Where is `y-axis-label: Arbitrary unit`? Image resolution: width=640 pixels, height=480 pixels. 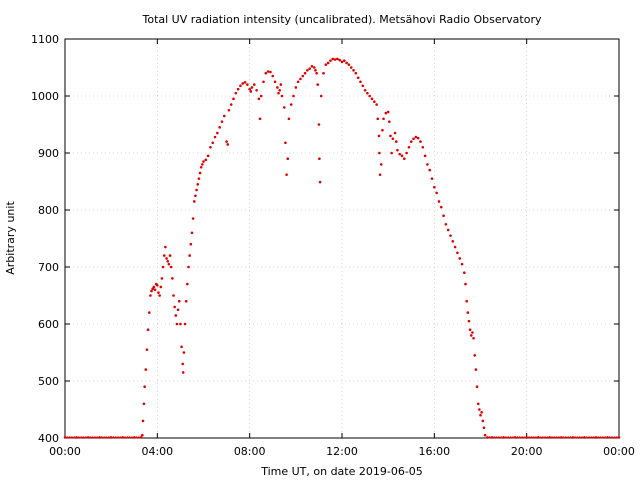
y-axis-label: Arbitrary unit is located at coordinates (10, 238).